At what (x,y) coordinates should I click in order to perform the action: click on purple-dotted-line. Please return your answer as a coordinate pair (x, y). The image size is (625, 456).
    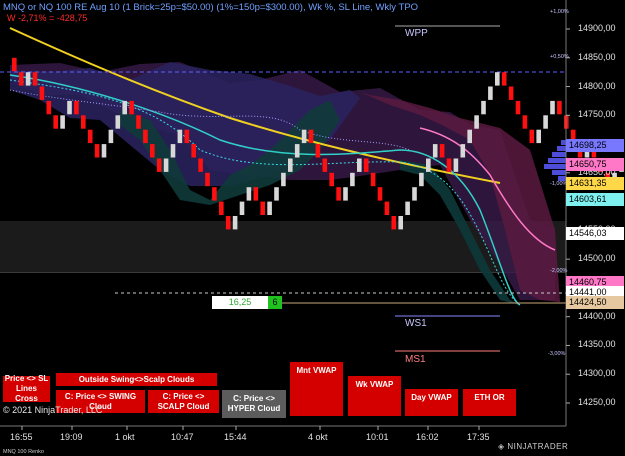
    Looking at the image, I should click on (210, 120).